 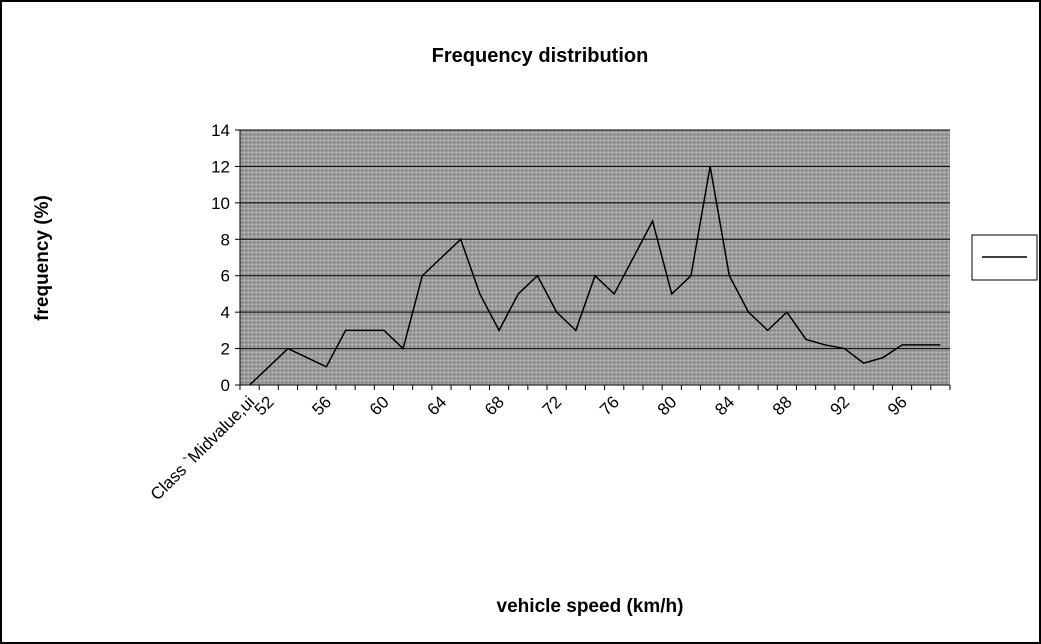 What do you see at coordinates (42, 258) in the screenshot?
I see `y-axis-label: frequency (%)` at bounding box center [42, 258].